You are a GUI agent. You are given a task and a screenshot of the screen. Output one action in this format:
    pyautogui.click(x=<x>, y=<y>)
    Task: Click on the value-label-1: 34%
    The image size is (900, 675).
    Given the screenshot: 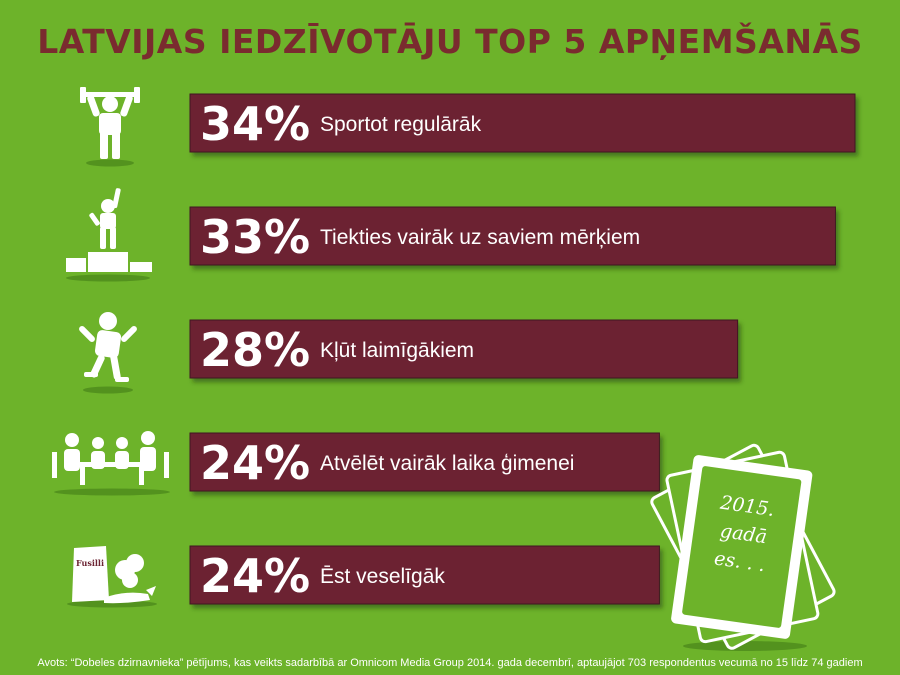 What is the action you would take?
    pyautogui.click(x=255, y=124)
    